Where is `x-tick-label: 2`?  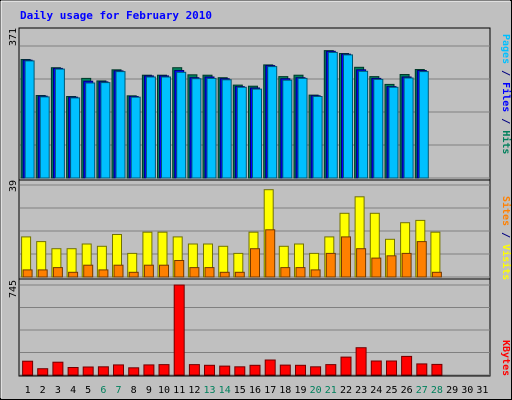
x-tick-label: 2 is located at coordinates (43, 390).